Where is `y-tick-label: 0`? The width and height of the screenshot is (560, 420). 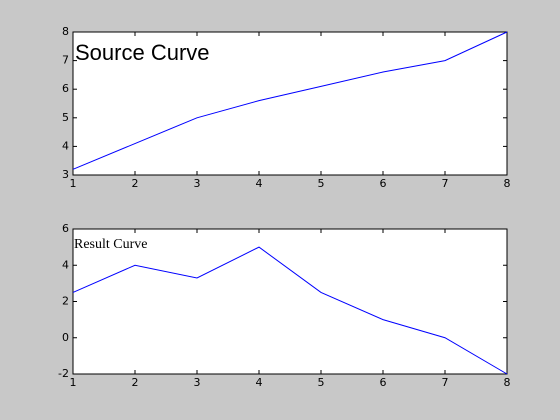
y-tick-label: 0 is located at coordinates (65, 337).